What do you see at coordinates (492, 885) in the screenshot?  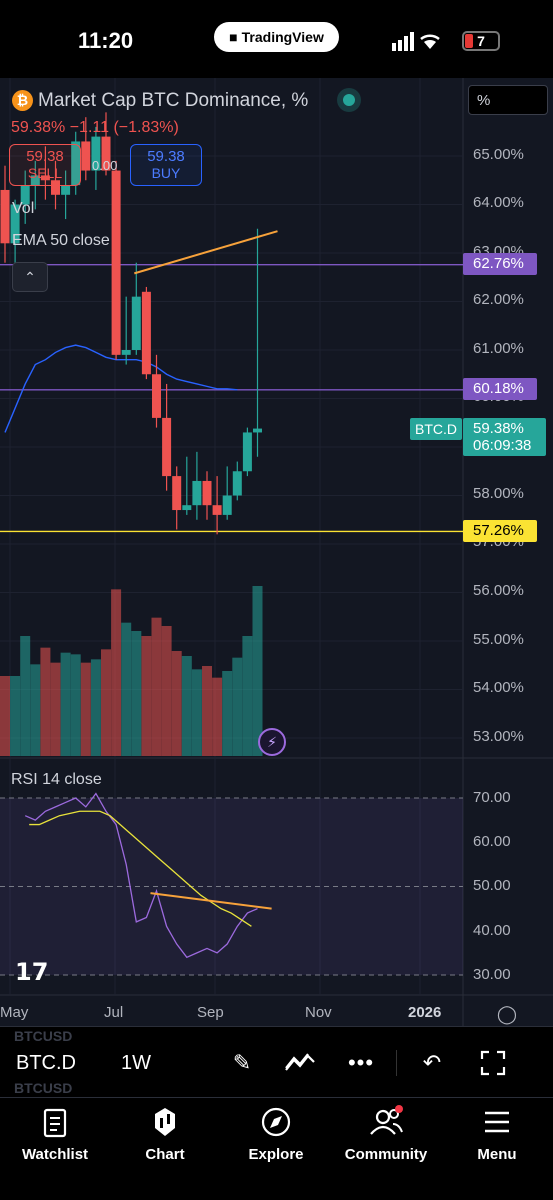 I see `rsi-axis-label: 50.00` at bounding box center [492, 885].